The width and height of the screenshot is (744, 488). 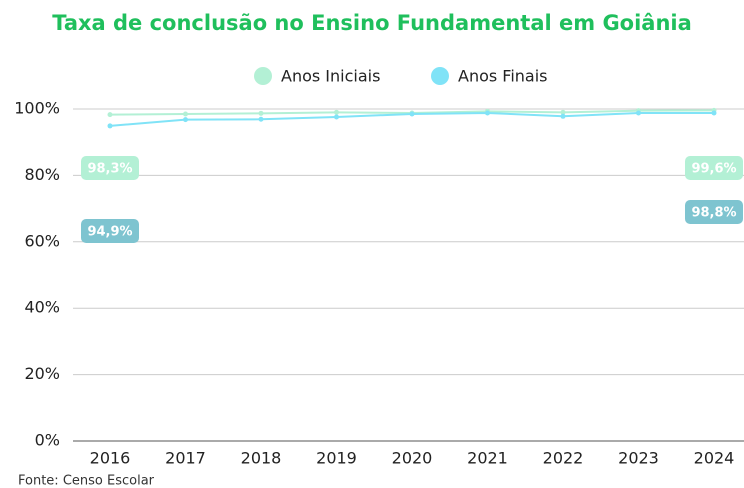 What do you see at coordinates (185, 458) in the screenshot?
I see `x-tick-label: 2017` at bounding box center [185, 458].